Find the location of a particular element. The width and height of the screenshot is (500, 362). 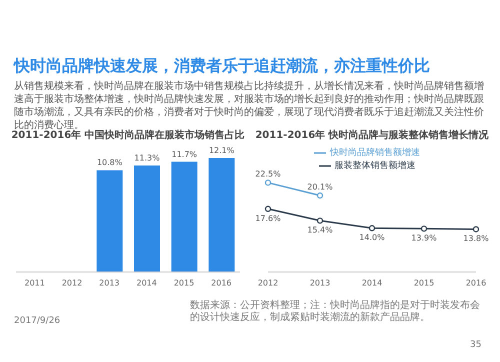

text: 从销售规模来看，快时尚品牌在服装市场中销售规模占比持续提升，从增长情况来看，快时尚品牌销售额增速高于服装市场整体增速，快时尚品牌快速发展，对服装市场的增长起到良好的推动作用；快时尚品牌既跟随市场潮流，又具有亲民的价格，消费者对于快时尚的偏爱，展现了现代消费者既乐于追赶潮流又关注性价比的消费心理。 is located at coordinates (249, 106).